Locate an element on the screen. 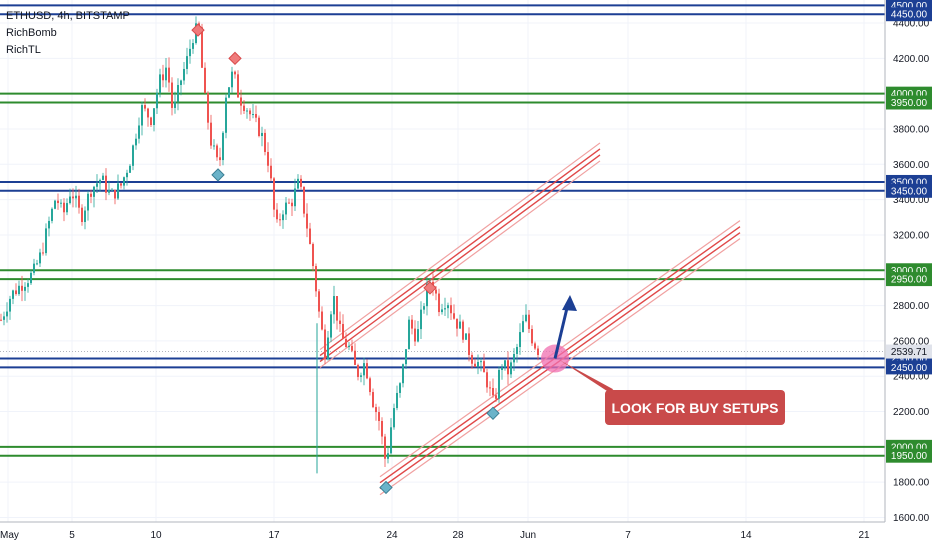 Image resolution: width=932 pixels, height=550 pixels. indicator-richtl: RichTL is located at coordinates (23, 50).